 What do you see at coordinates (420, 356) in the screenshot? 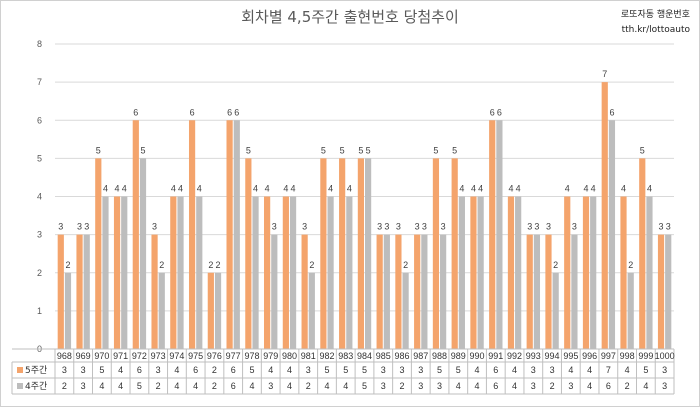
I see `x-tick-label: 987` at bounding box center [420, 356].